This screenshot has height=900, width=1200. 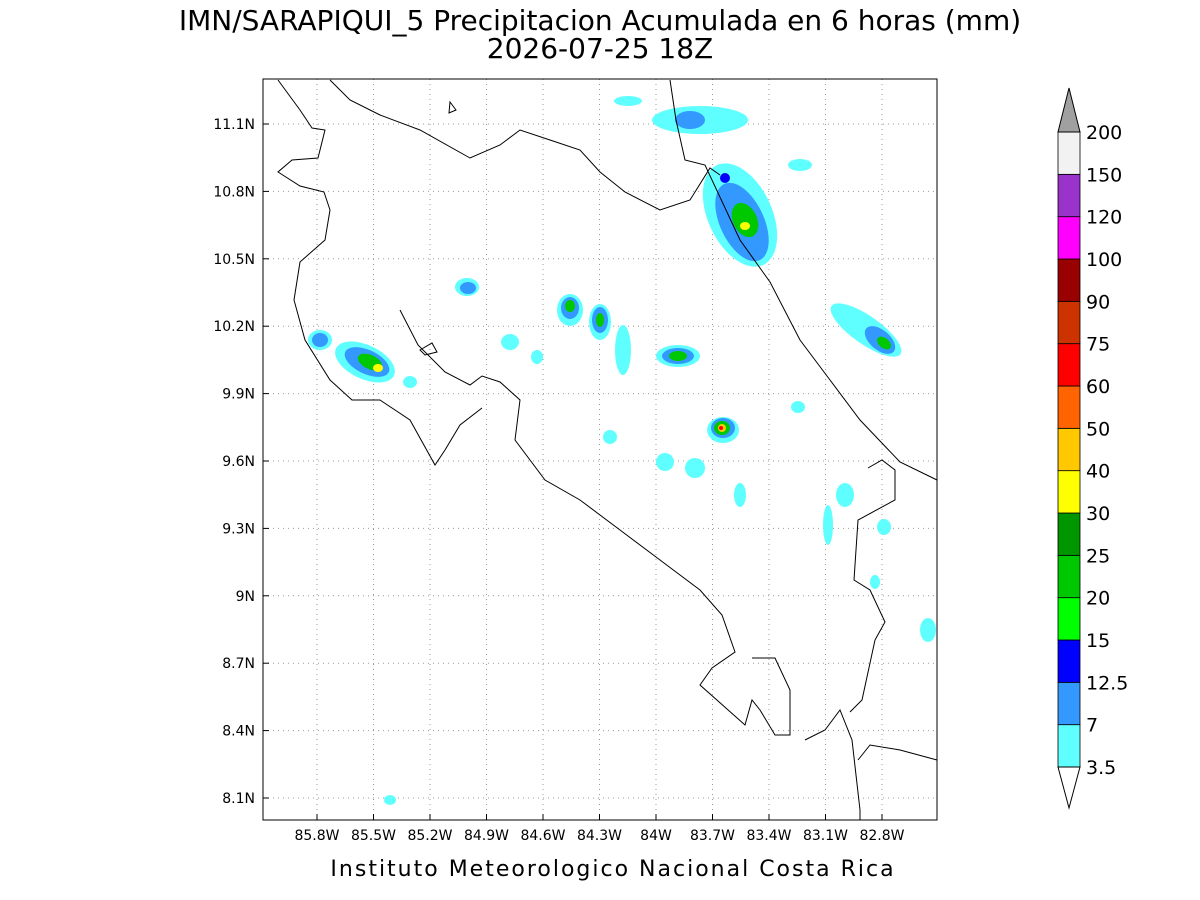 I want to click on colorbar-label: 15, so click(x=1098, y=641).